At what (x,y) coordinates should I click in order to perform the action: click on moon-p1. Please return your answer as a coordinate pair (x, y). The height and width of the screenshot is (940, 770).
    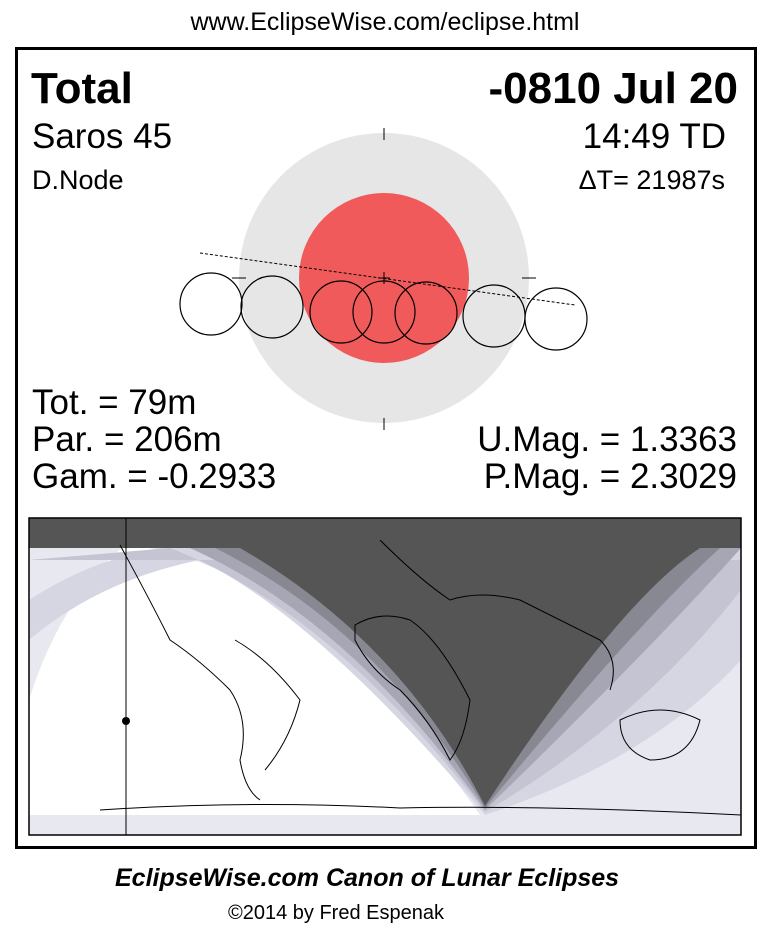
    Looking at the image, I should click on (211, 304).